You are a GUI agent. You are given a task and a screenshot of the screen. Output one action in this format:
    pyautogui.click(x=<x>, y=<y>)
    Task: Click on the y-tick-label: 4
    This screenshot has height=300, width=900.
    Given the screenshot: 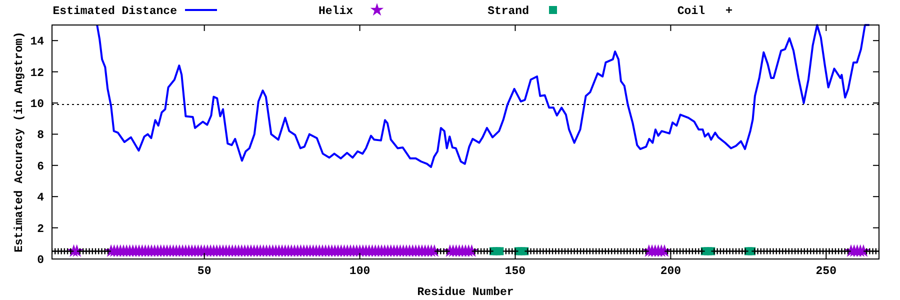 What is the action you would take?
    pyautogui.click(x=40, y=198)
    